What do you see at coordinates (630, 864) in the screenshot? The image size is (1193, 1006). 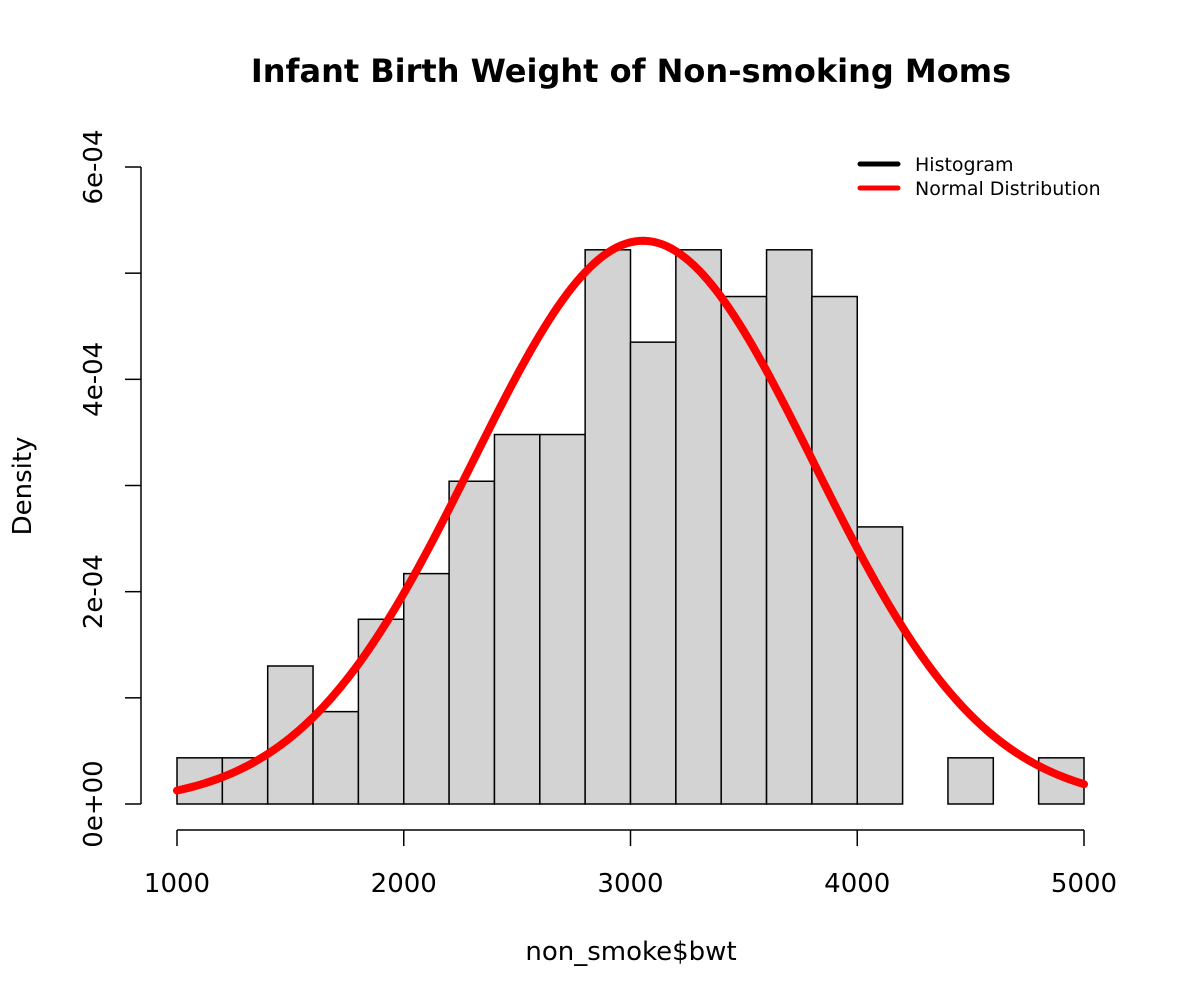 I see `x-axis: 1000 2000 3000 4000 5000` at bounding box center [630, 864].